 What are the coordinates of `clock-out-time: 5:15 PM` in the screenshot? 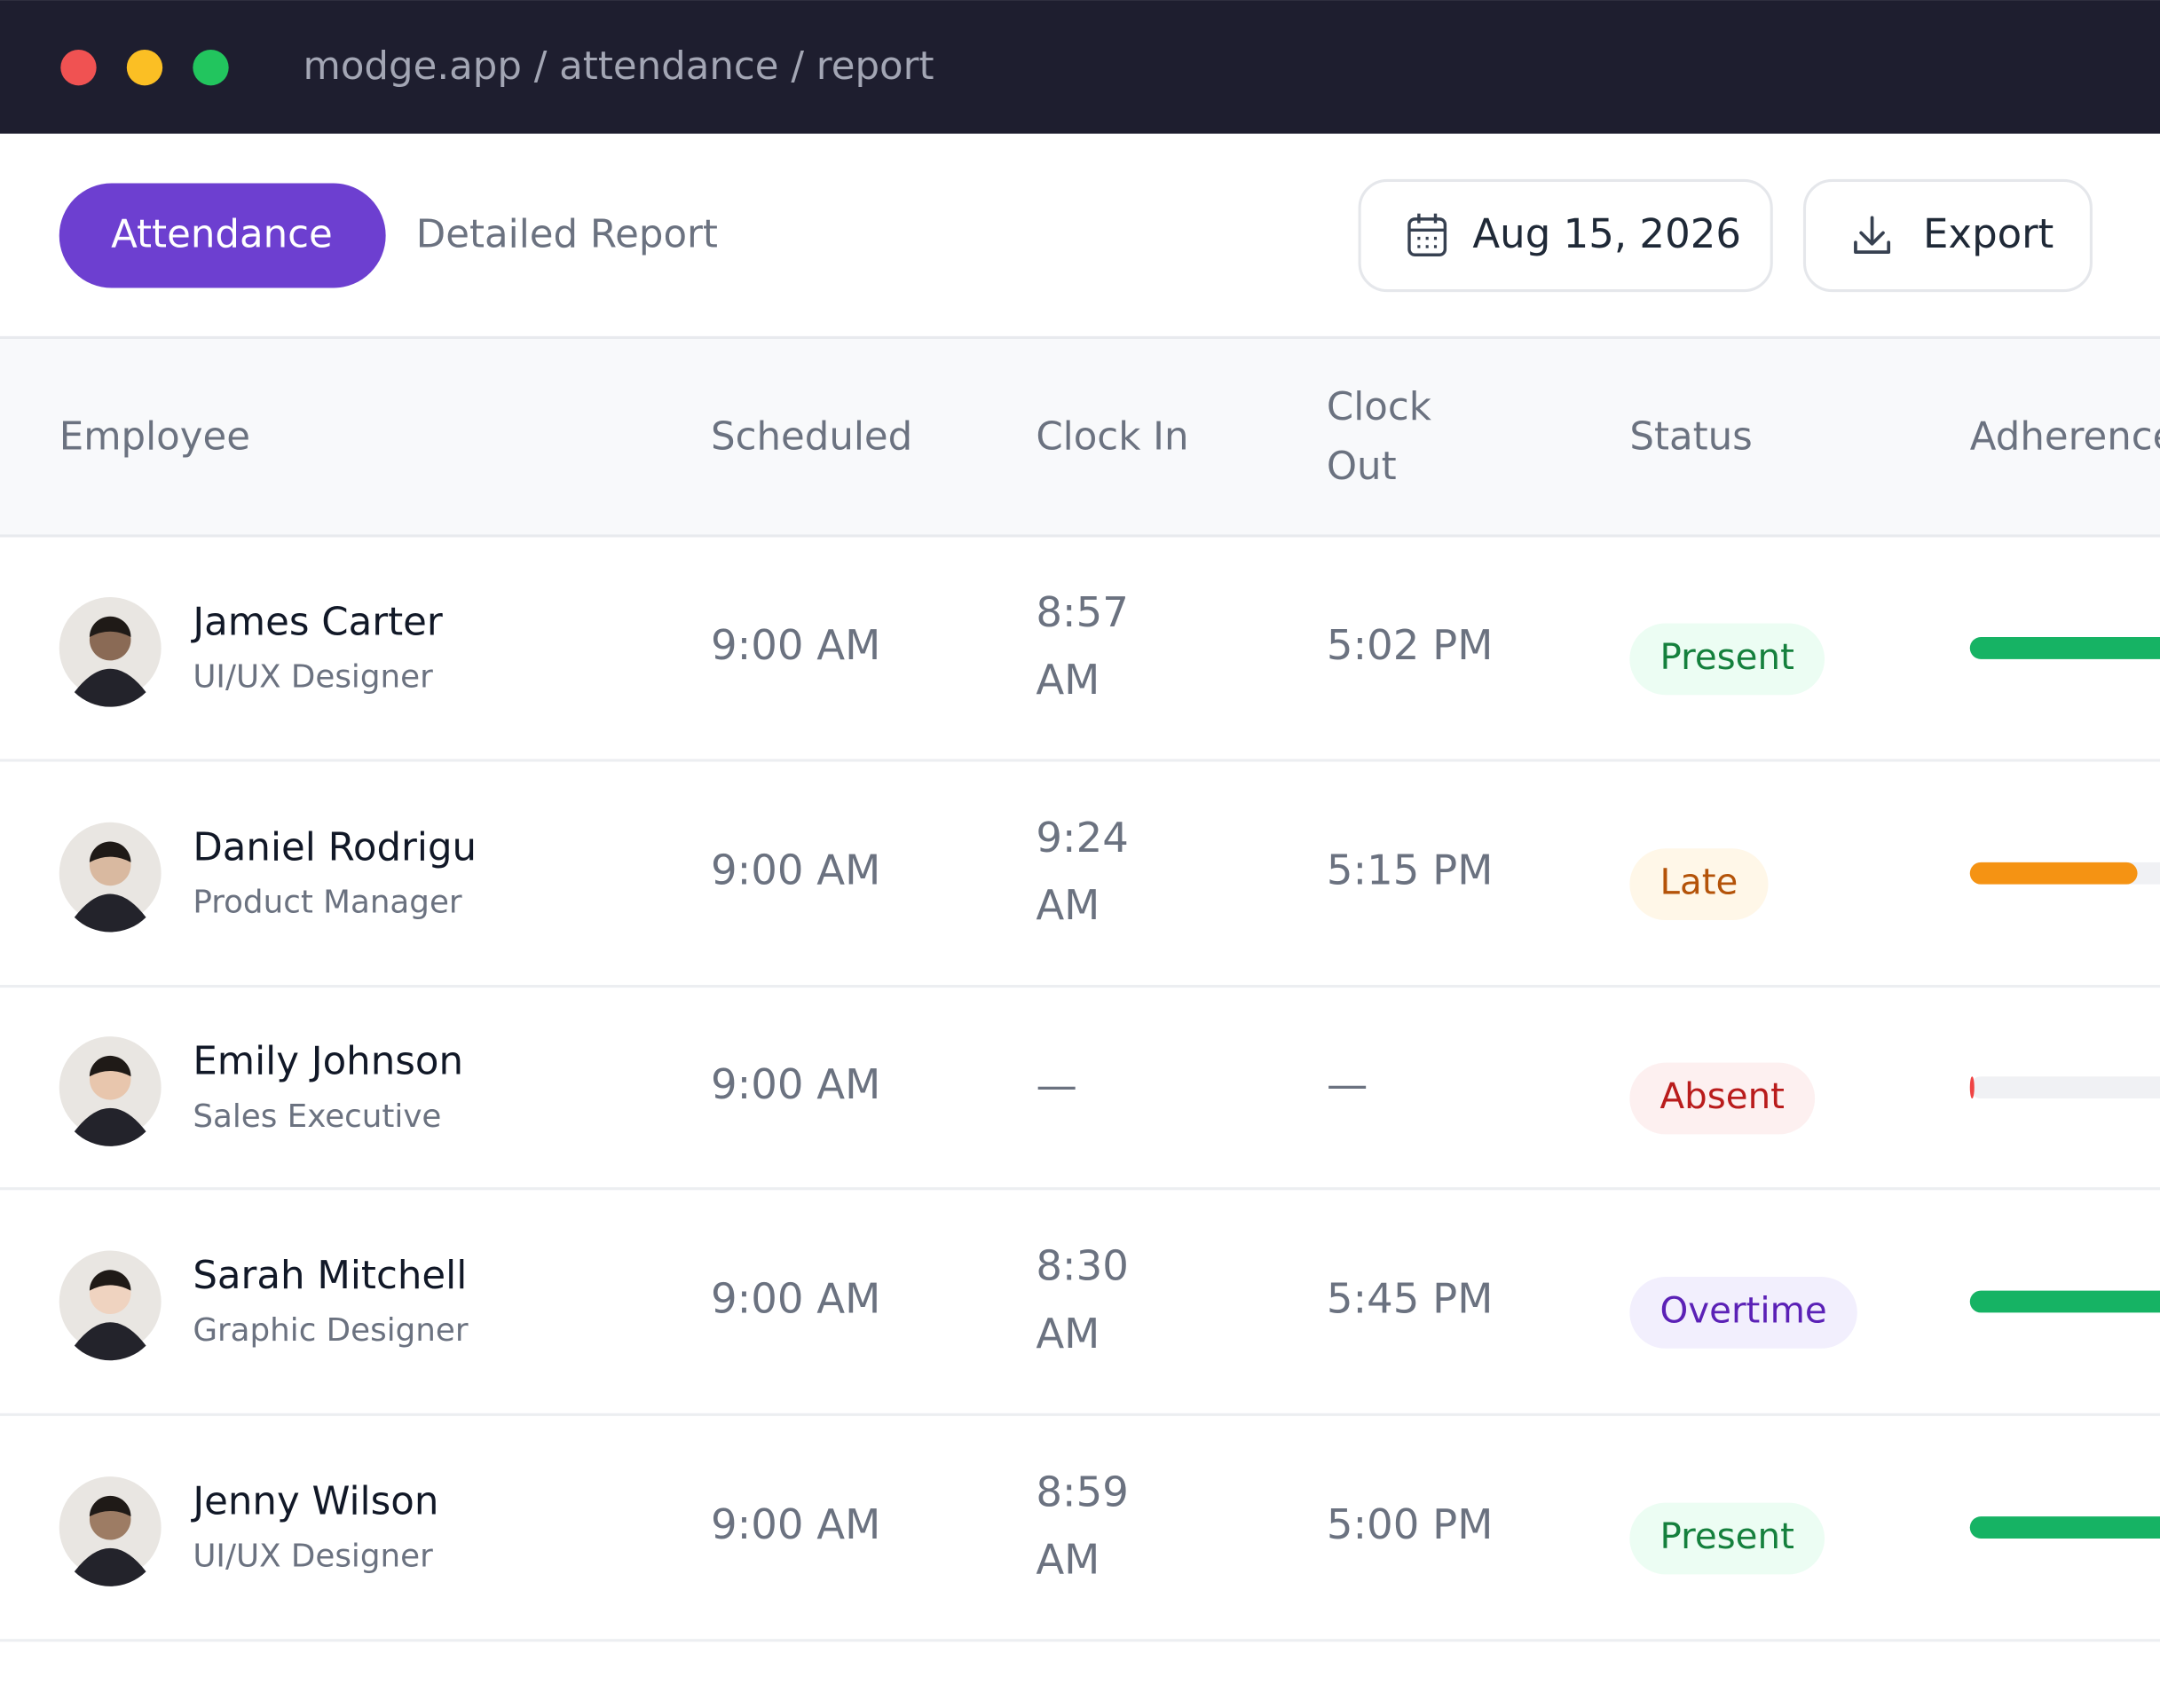 It's located at (1410, 870).